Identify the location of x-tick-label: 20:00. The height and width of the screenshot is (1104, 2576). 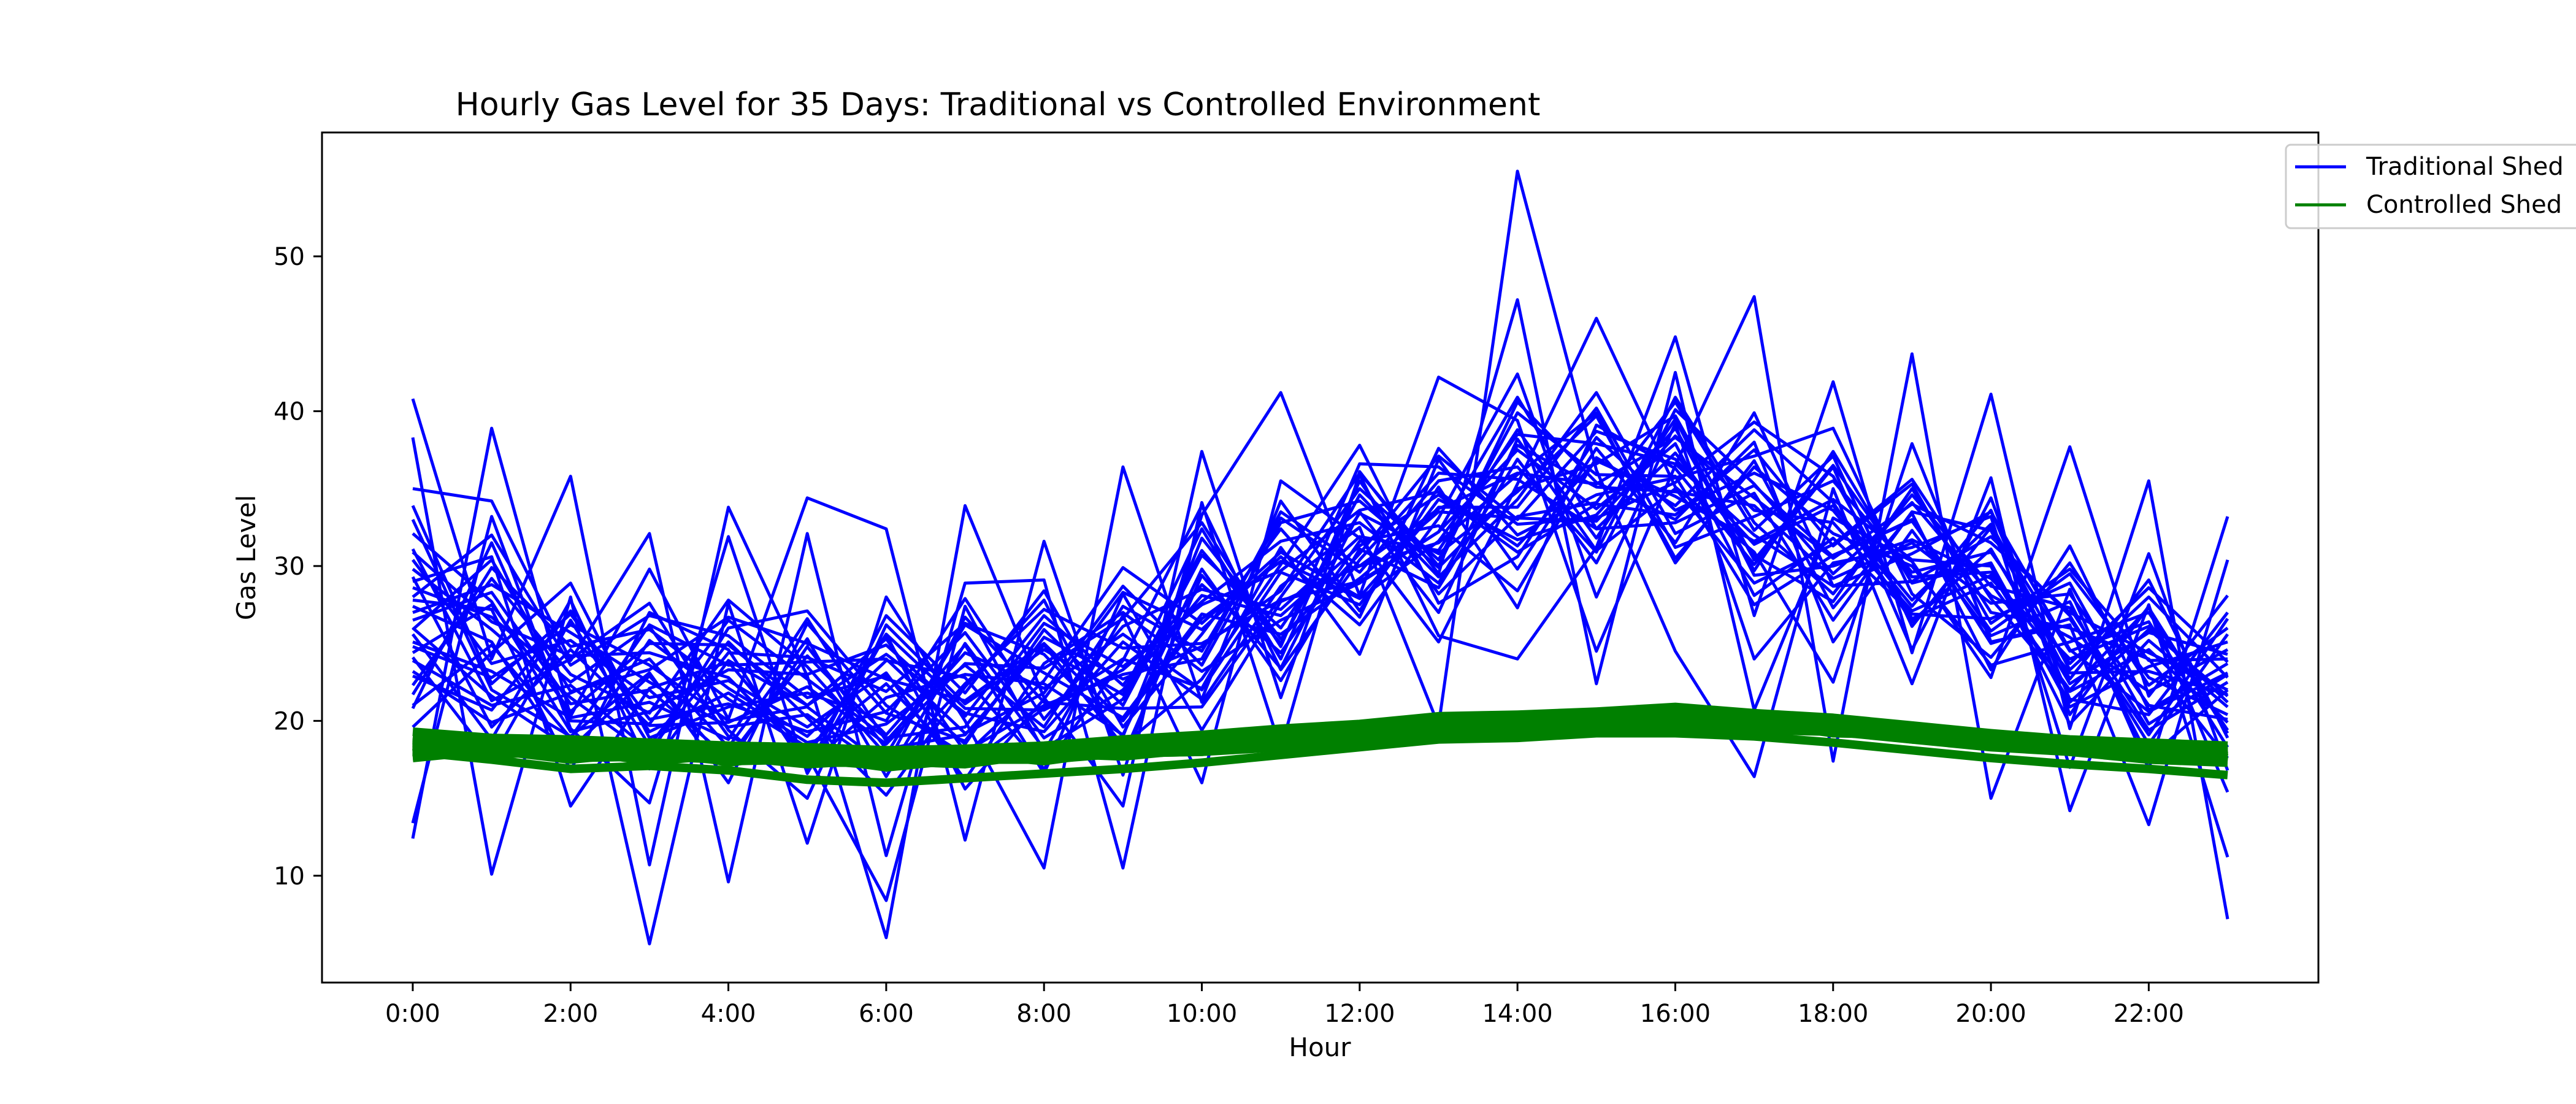
(1990, 1014).